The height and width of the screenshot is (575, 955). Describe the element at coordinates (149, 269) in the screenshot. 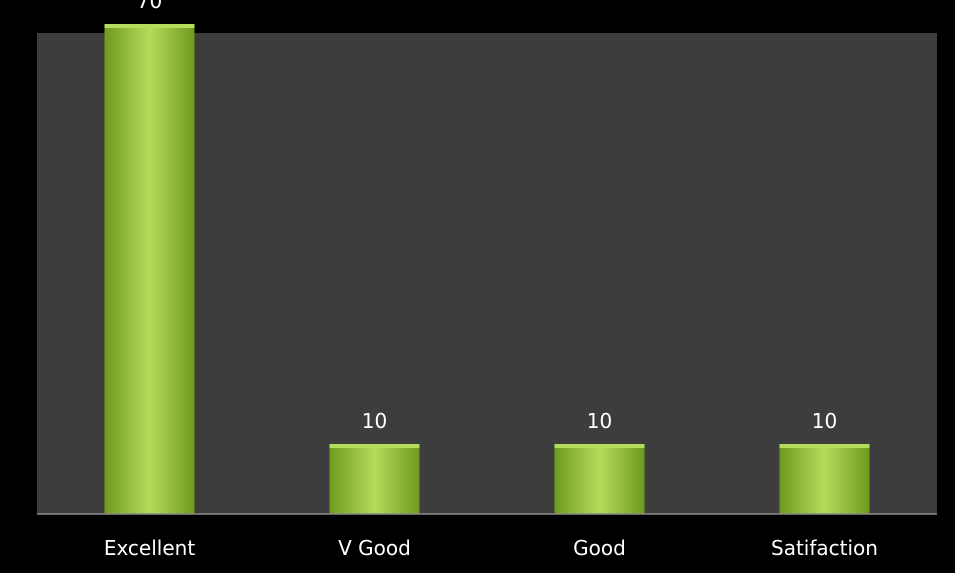

I see `bar-excellent` at that location.